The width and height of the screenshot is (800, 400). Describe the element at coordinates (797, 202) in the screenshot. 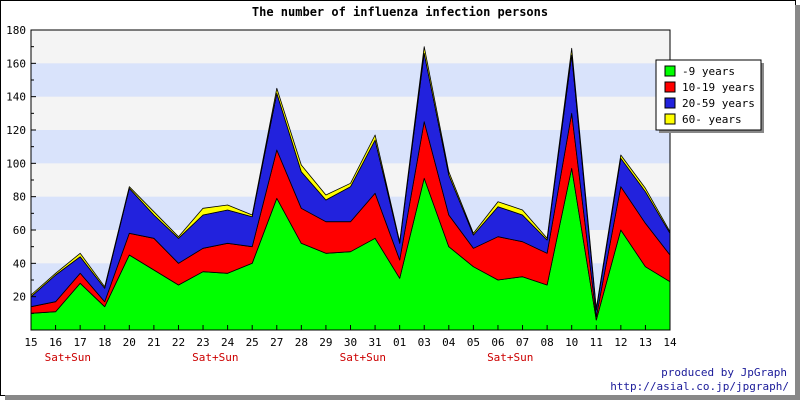

I see `frame-shadow-right` at that location.